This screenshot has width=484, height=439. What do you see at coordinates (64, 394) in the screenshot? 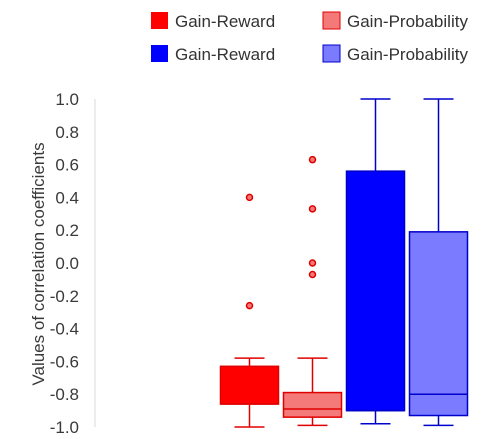
I see `y-tick-label: -0.8` at bounding box center [64, 394].